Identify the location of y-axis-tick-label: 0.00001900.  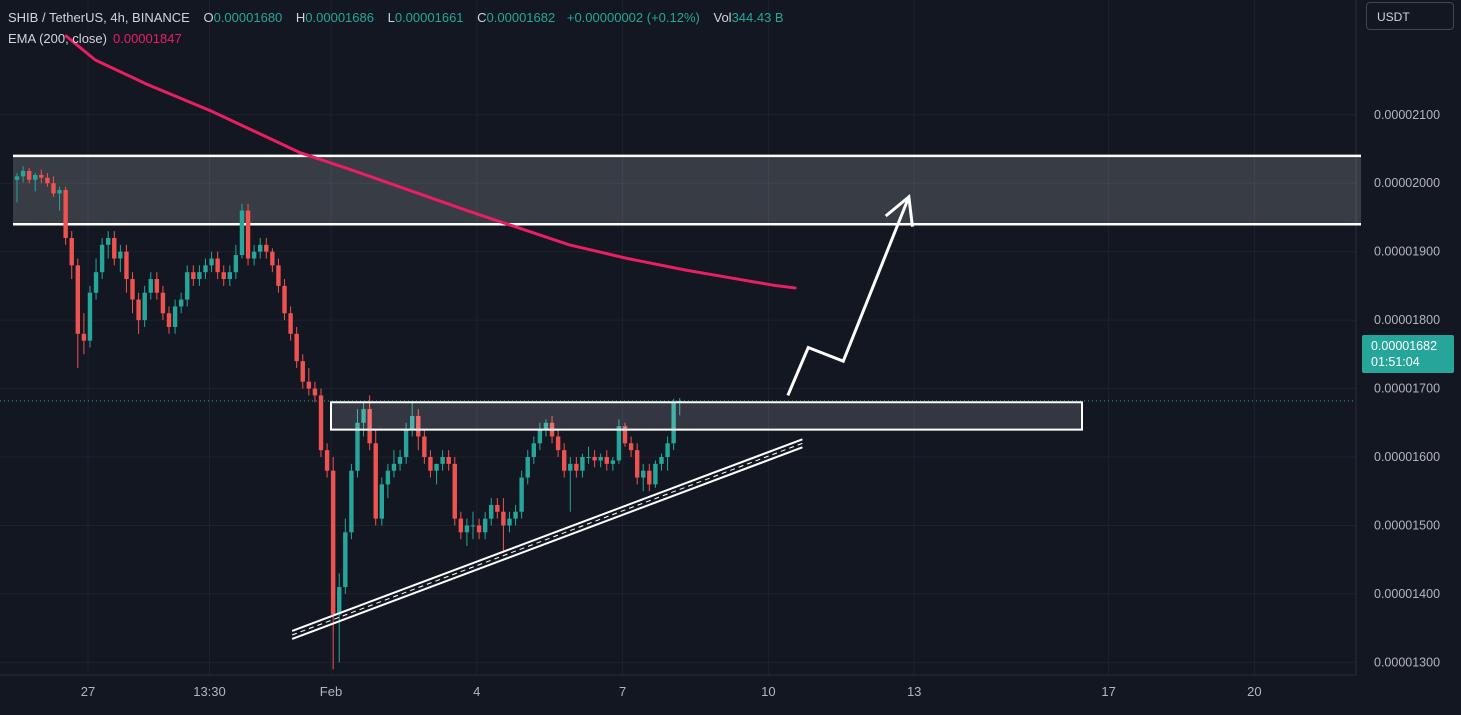
(1407, 252).